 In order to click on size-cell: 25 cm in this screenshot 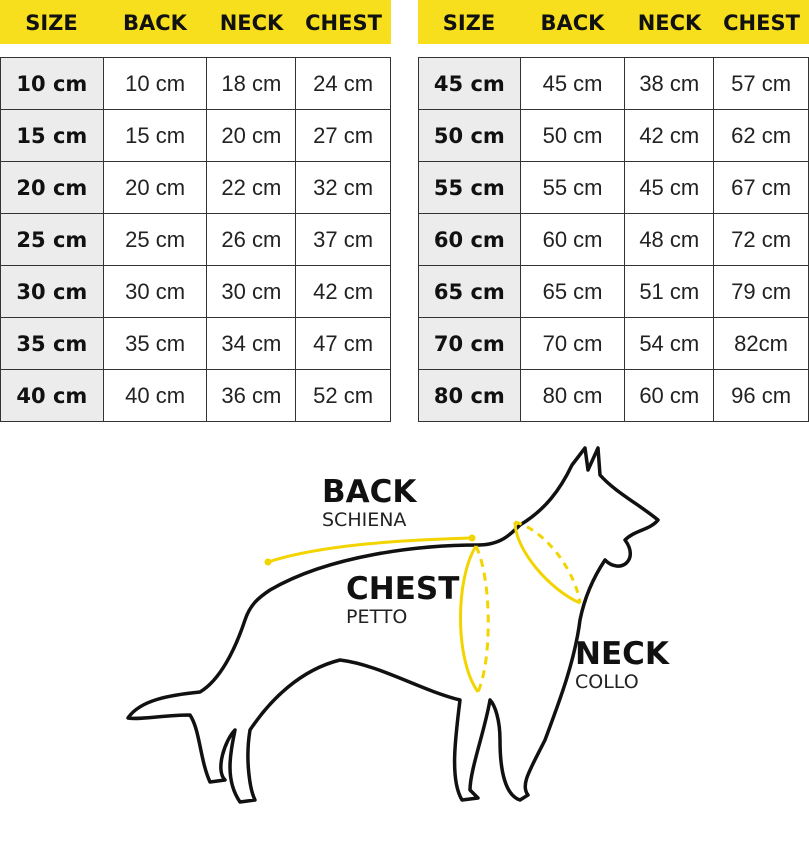, I will do `click(52, 239)`.